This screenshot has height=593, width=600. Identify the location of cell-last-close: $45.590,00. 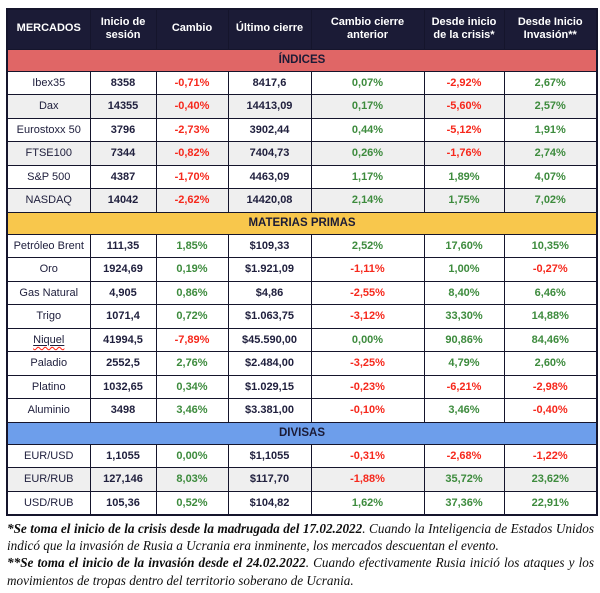
(269, 339).